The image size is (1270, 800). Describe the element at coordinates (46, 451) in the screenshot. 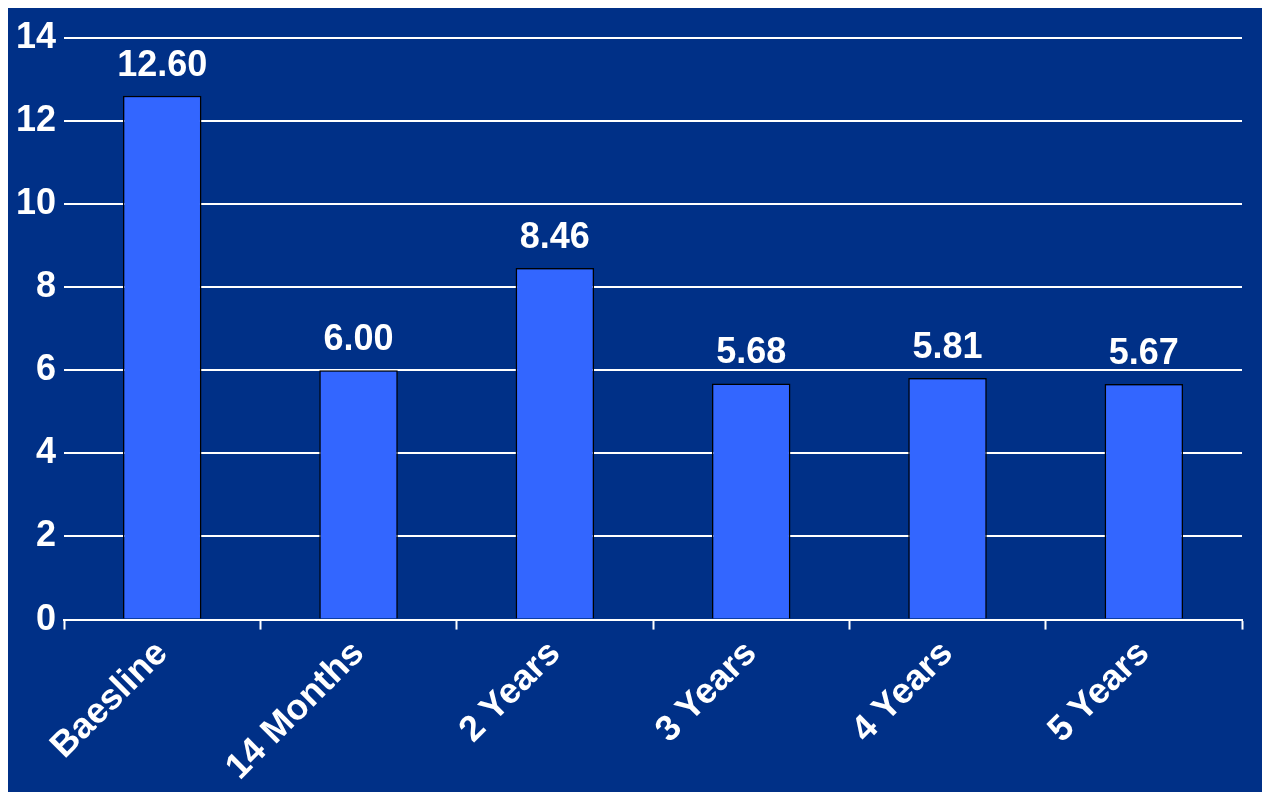

I see `y-tick-label: 4` at that location.